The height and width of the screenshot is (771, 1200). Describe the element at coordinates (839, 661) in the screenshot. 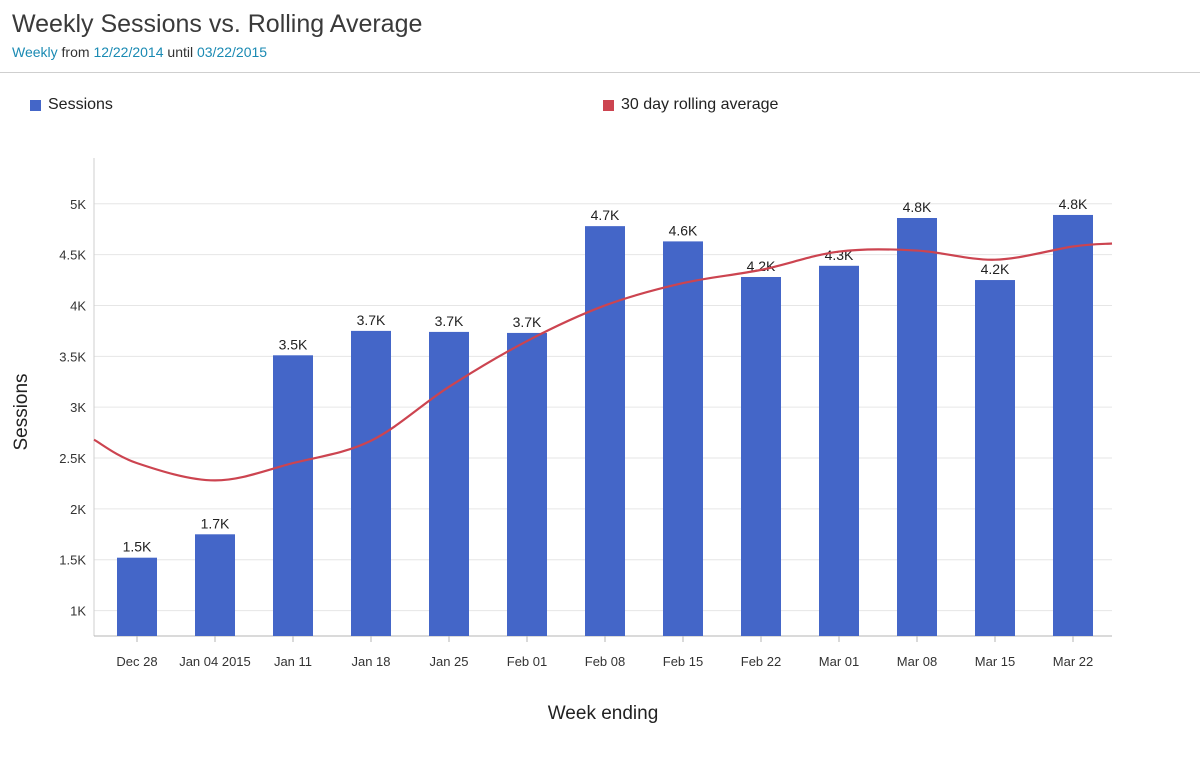

I see `x-tick-label: Mar 01` at that location.